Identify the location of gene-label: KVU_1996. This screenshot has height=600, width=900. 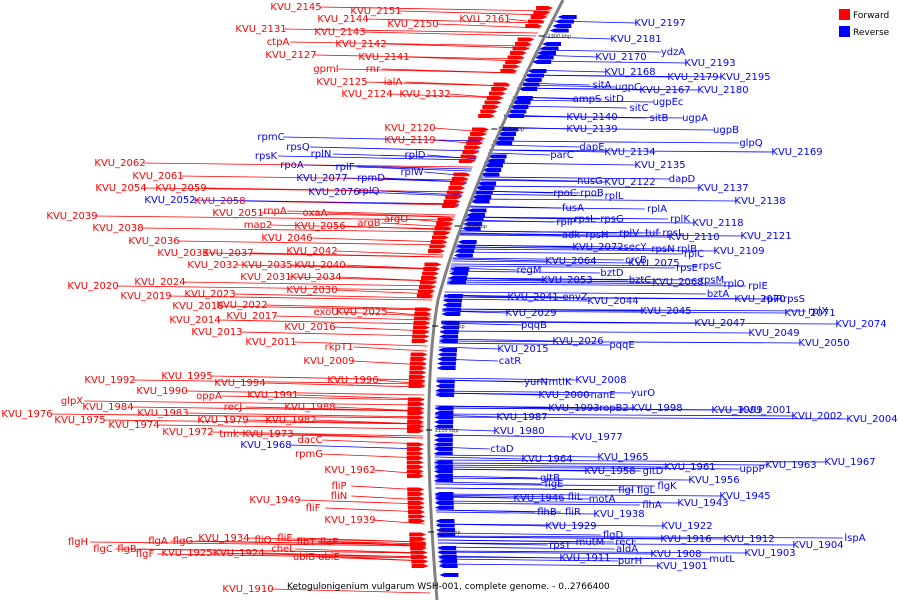
(352, 380).